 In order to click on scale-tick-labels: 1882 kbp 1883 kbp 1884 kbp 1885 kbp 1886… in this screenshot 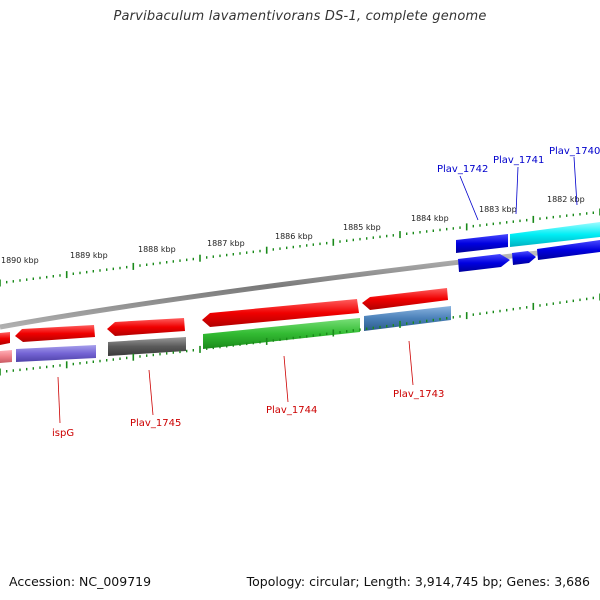, I will do `click(293, 230)`.